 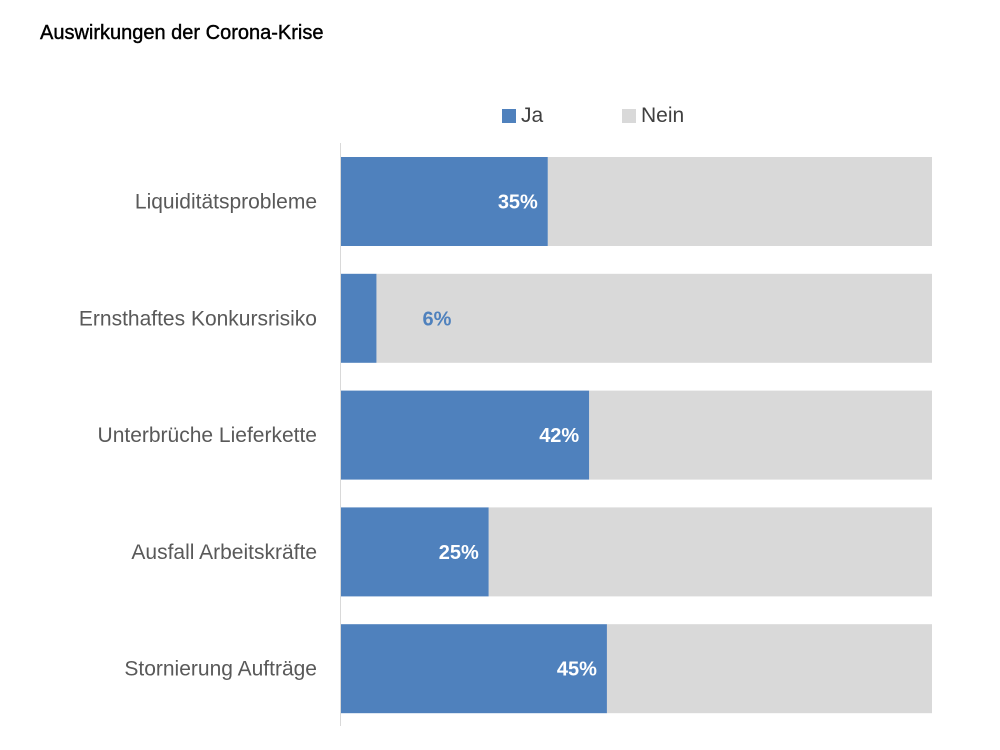 I want to click on data-label: 42%, so click(x=559, y=436).